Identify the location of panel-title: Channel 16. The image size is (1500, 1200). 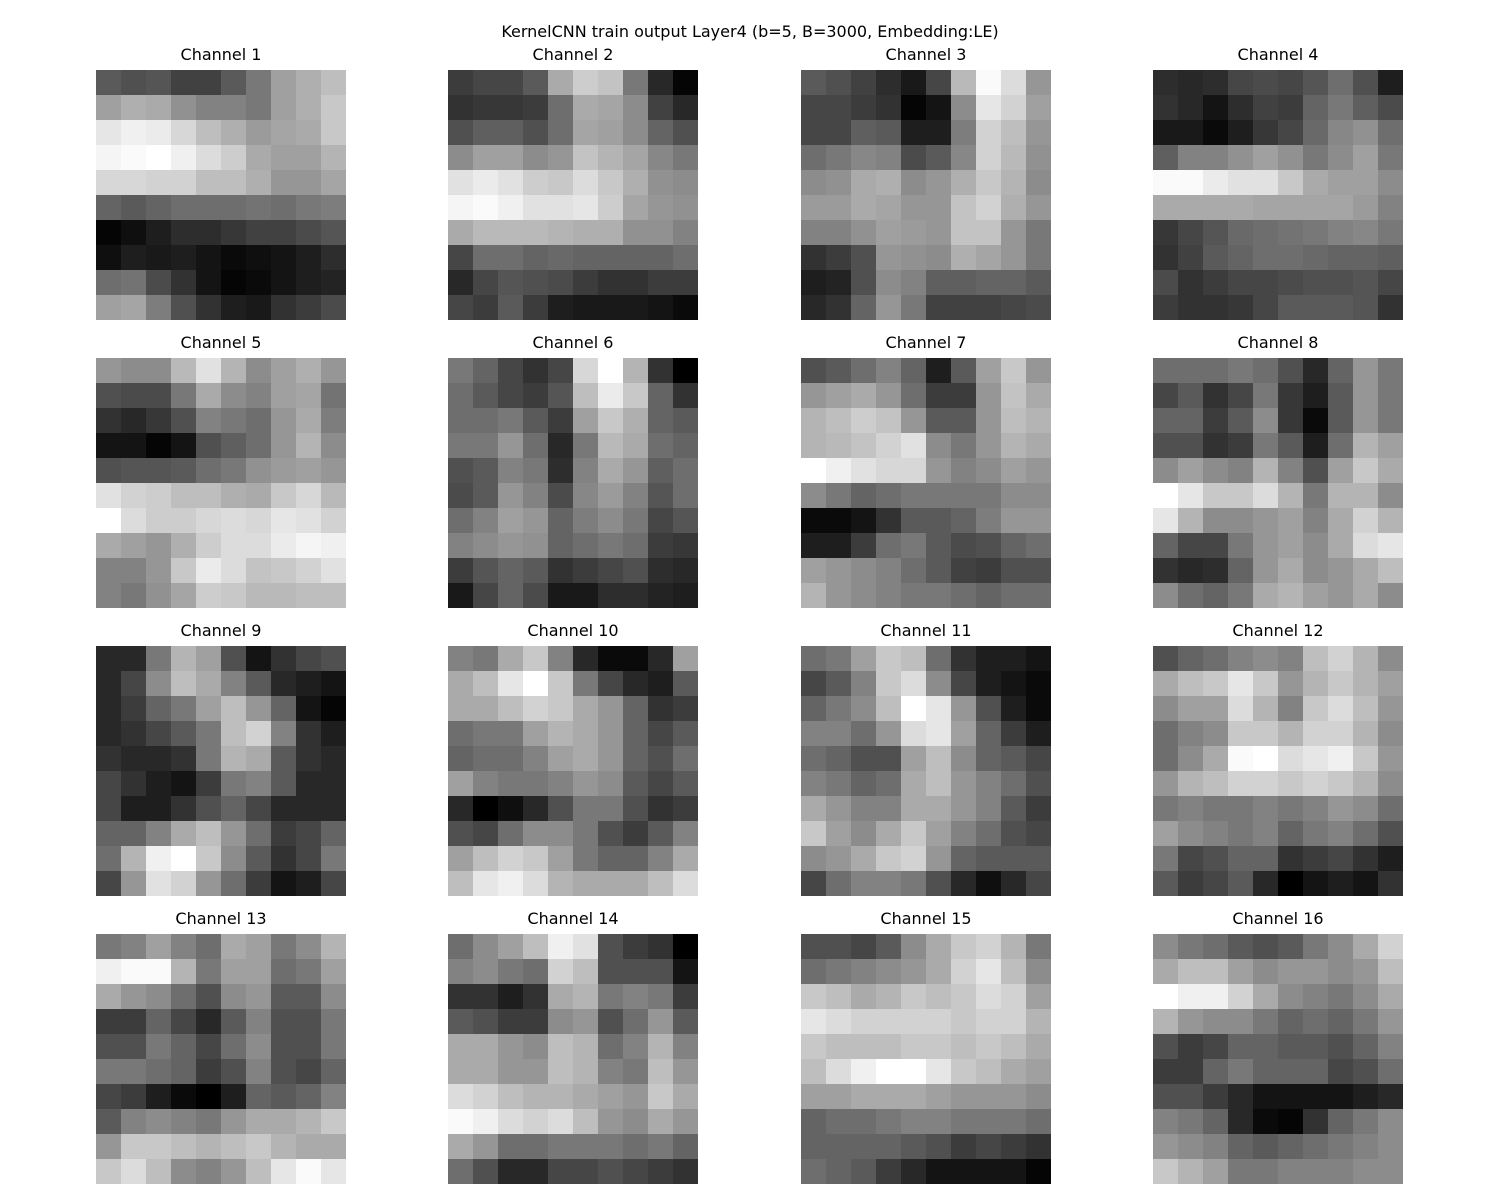
(1278, 918).